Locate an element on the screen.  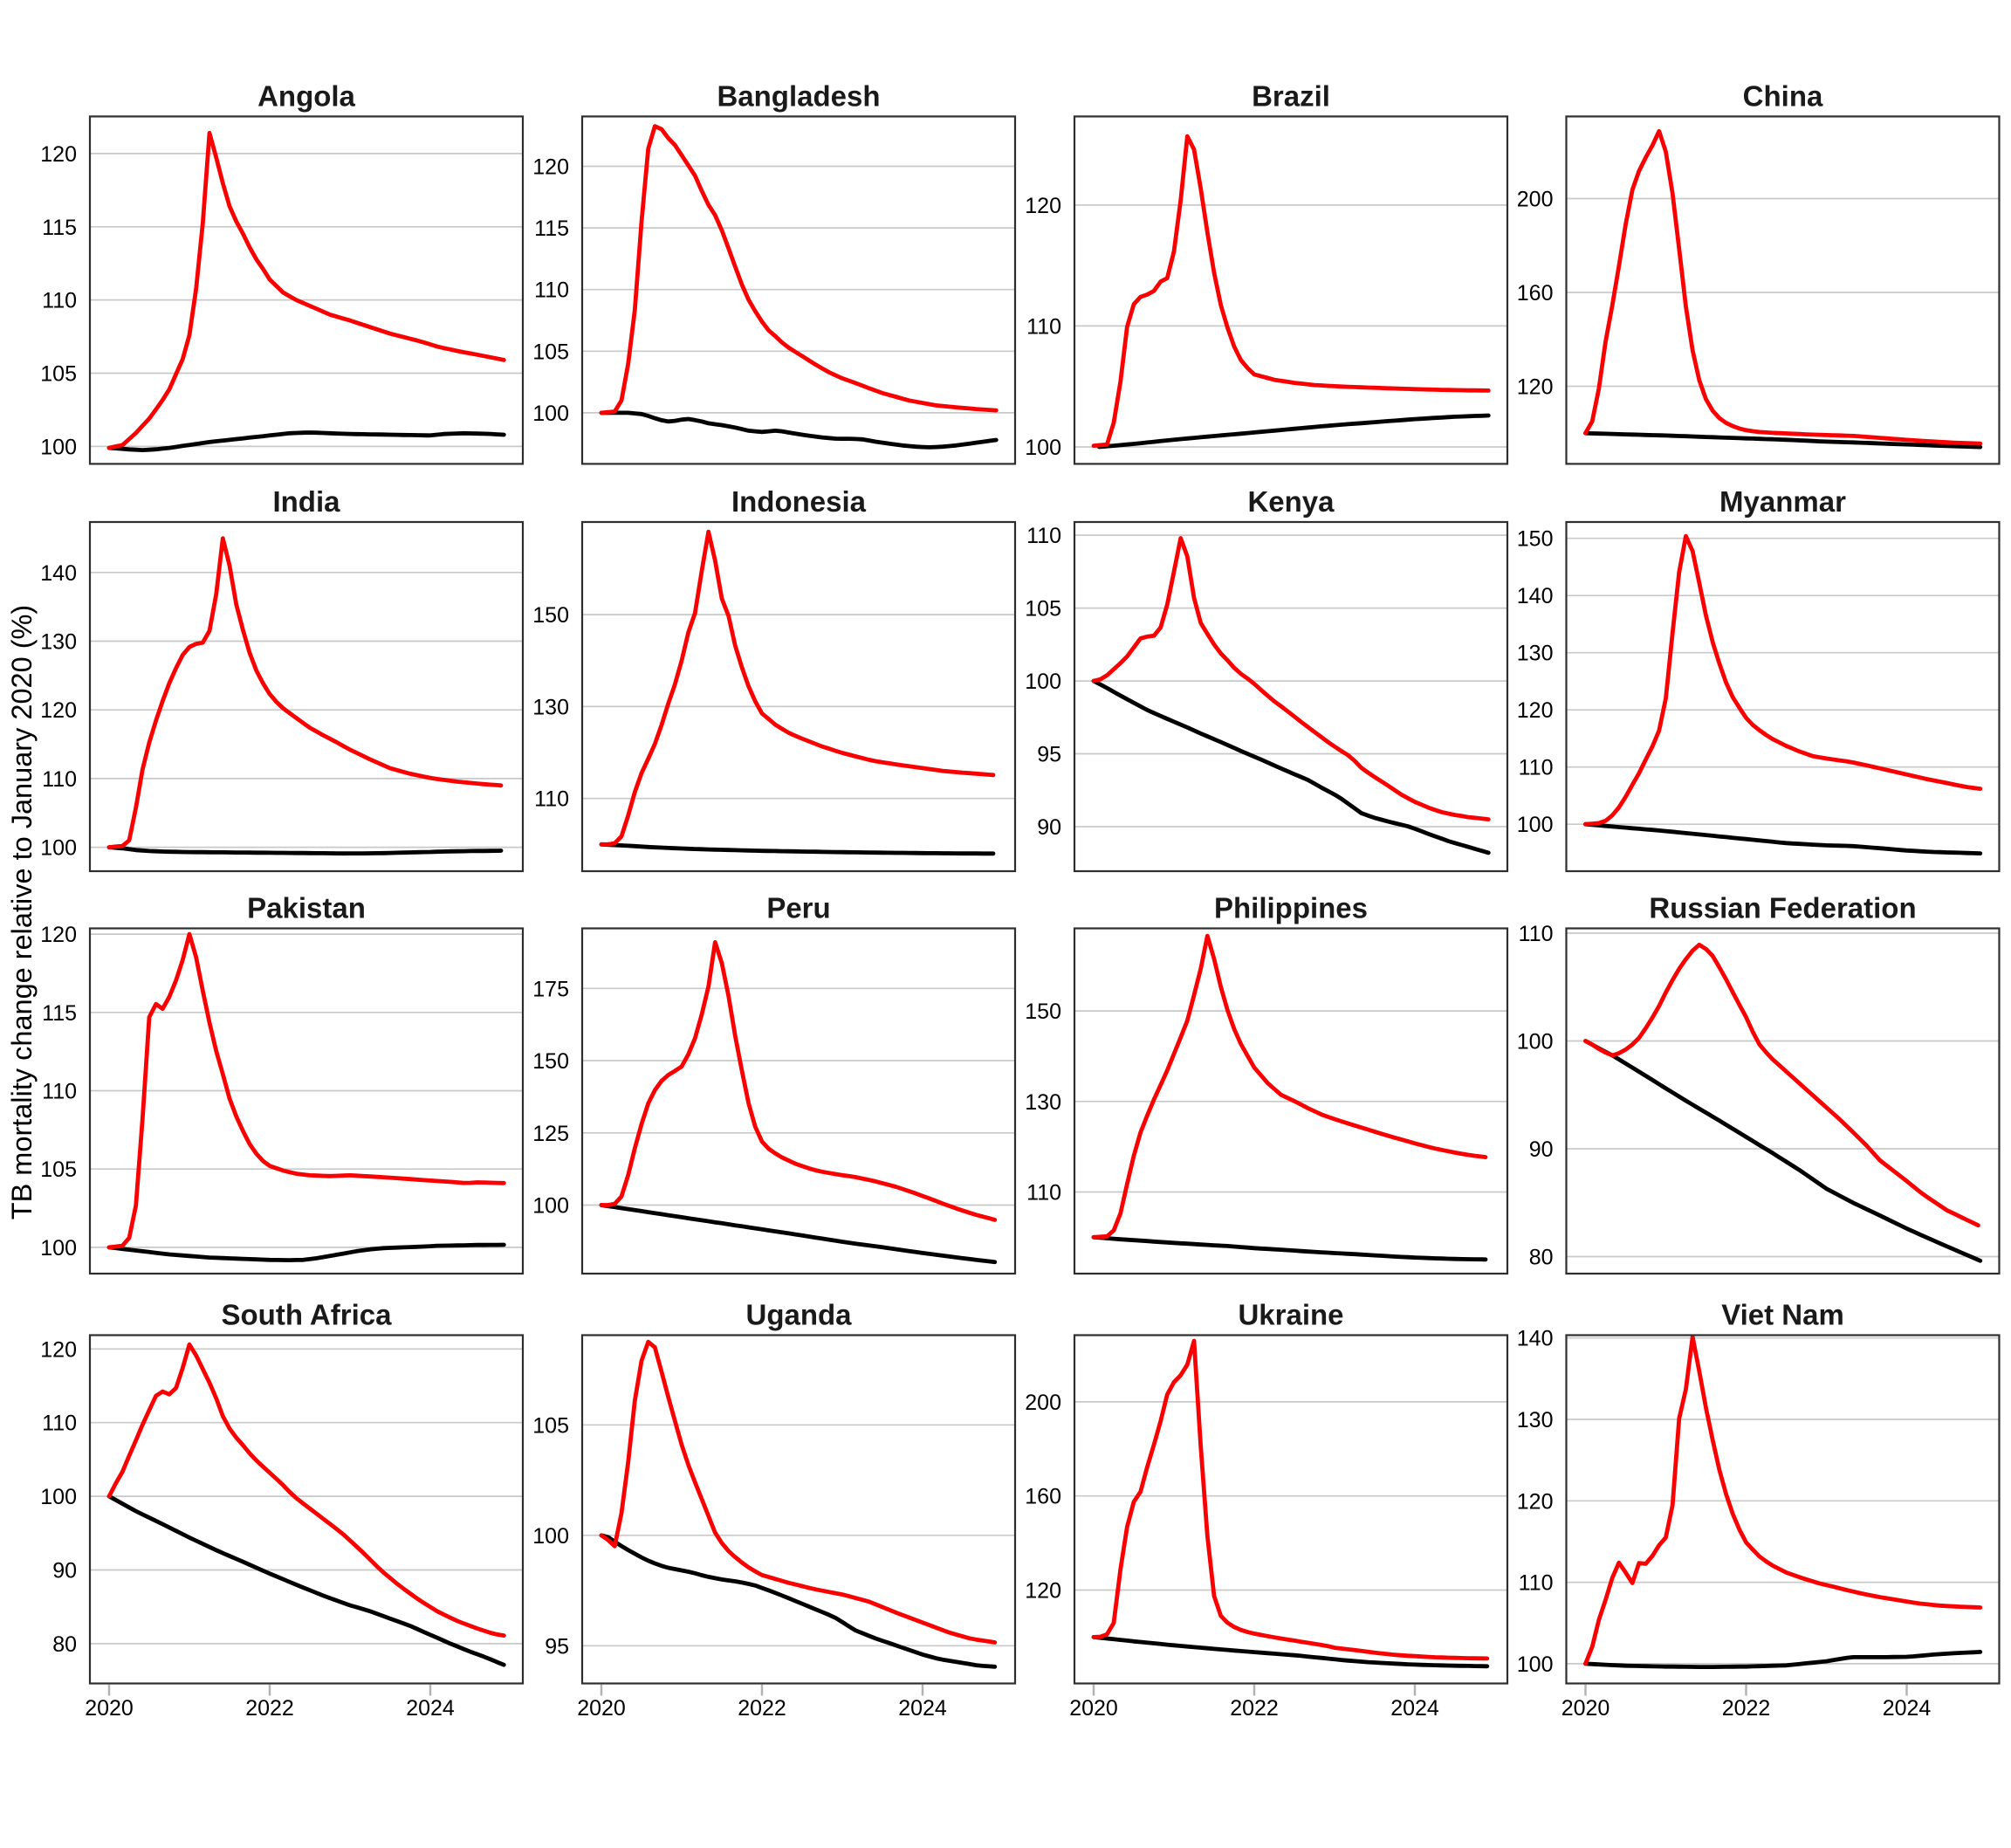
svg-text: India is located at coordinates (306, 502).